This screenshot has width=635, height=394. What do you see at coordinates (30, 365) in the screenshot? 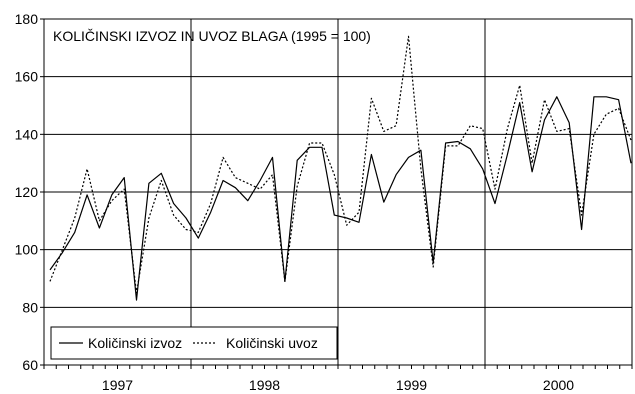
I see `y-tick-label: 60` at bounding box center [30, 365].